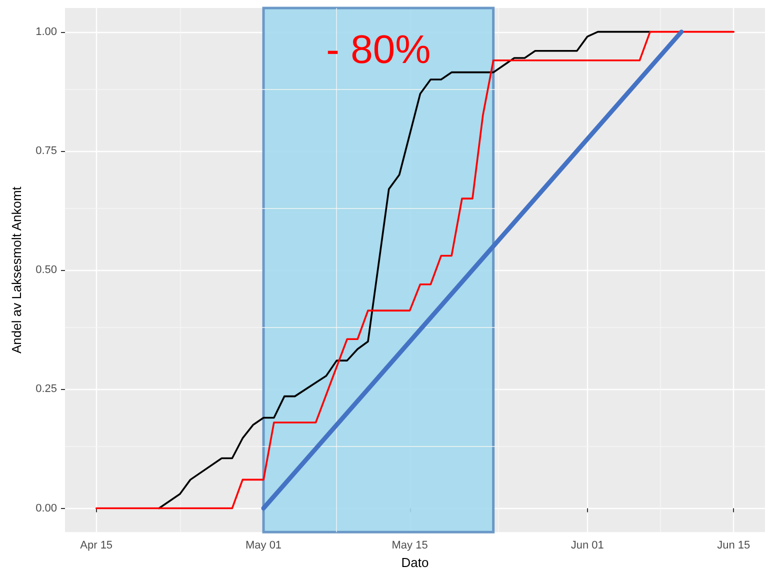  What do you see at coordinates (16, 270) in the screenshot?
I see `y-axis-title: Andel av Laksesmolt Ankomt` at bounding box center [16, 270].